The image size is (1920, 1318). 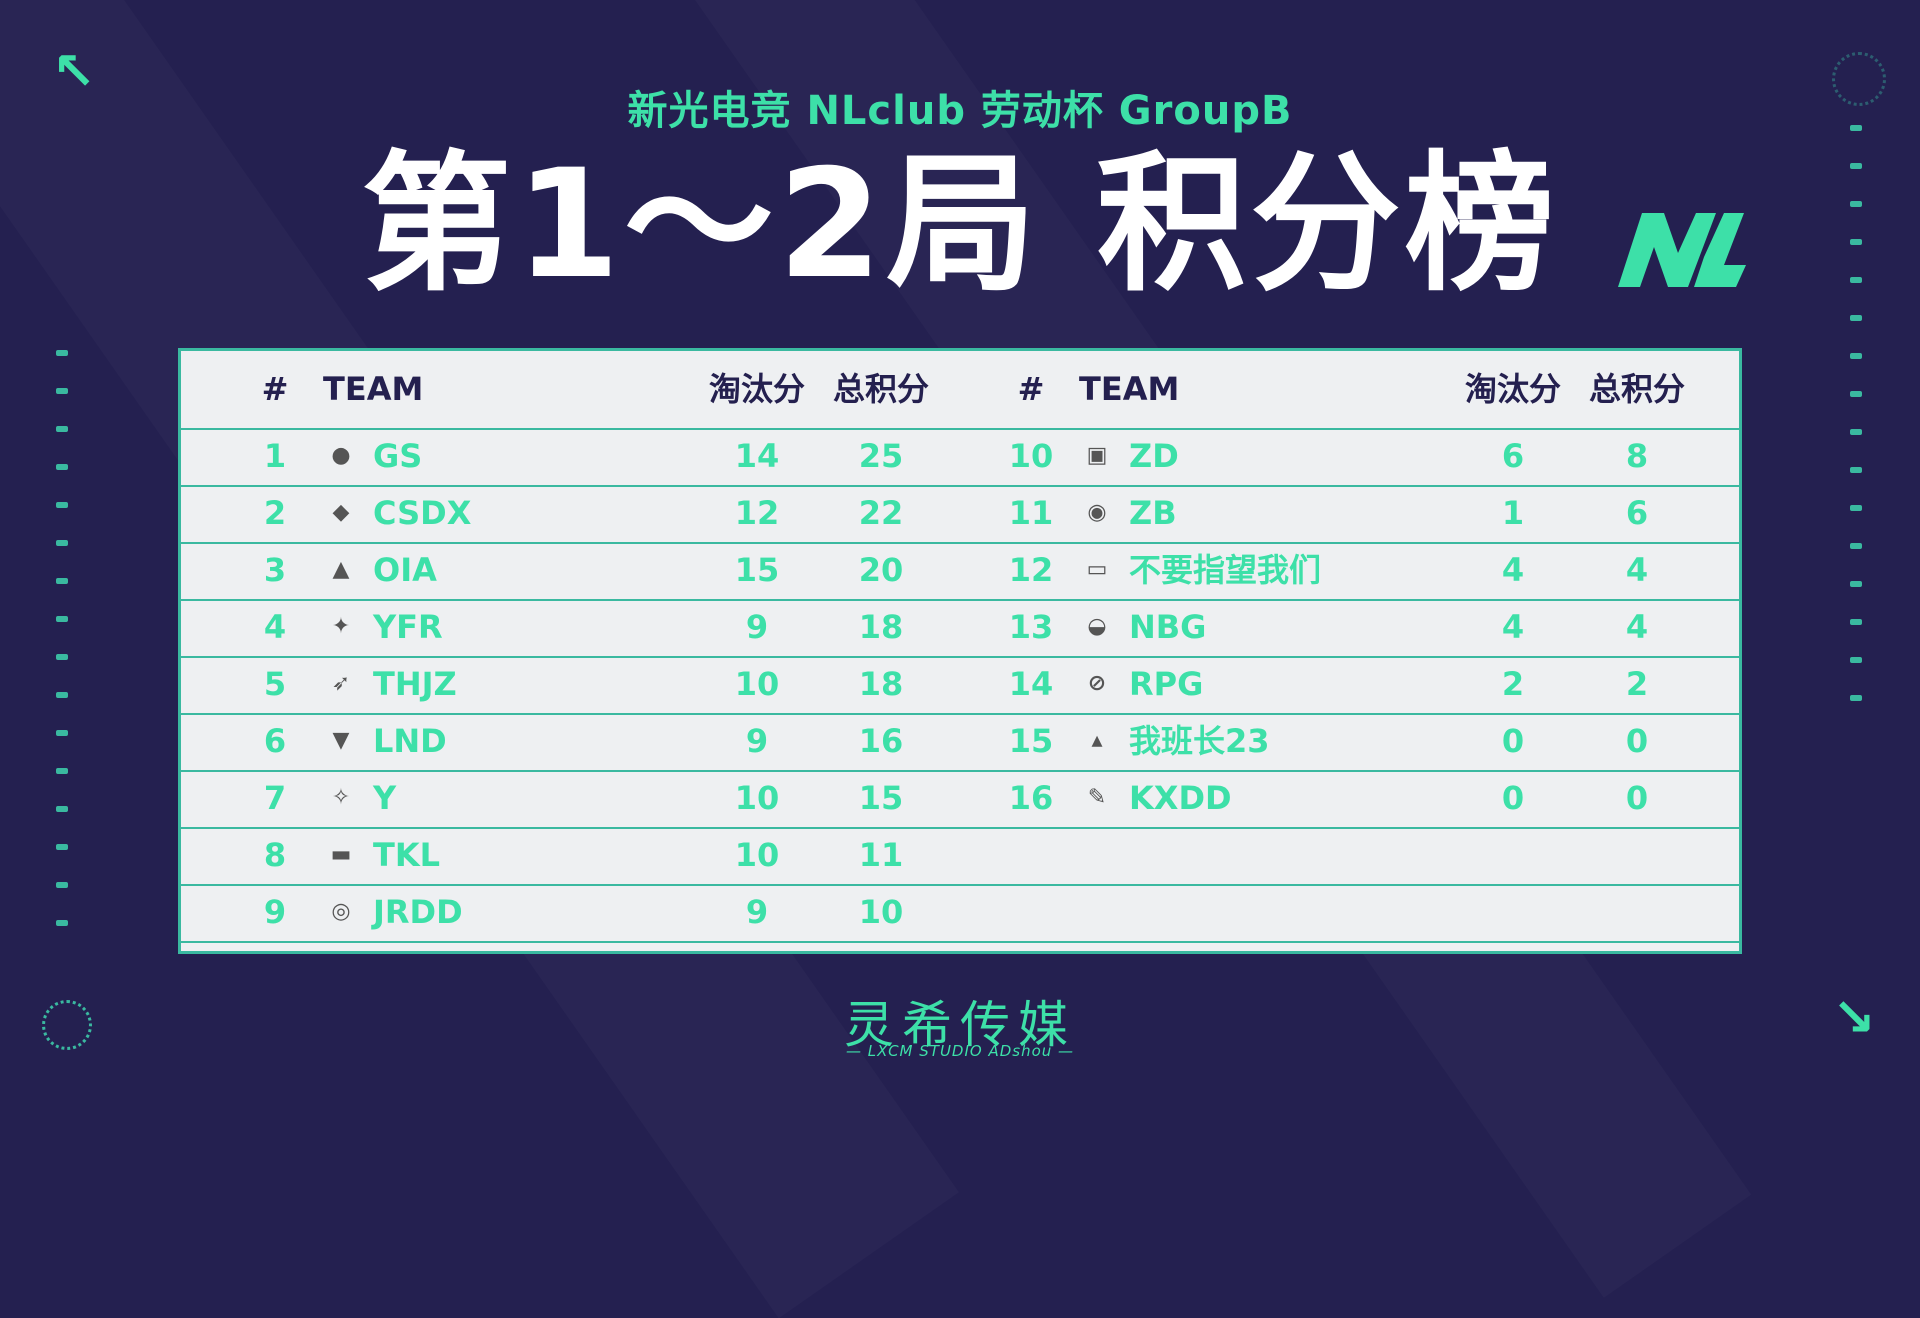 What do you see at coordinates (1225, 570) in the screenshot?
I see `team-name: 不要指望我们` at bounding box center [1225, 570].